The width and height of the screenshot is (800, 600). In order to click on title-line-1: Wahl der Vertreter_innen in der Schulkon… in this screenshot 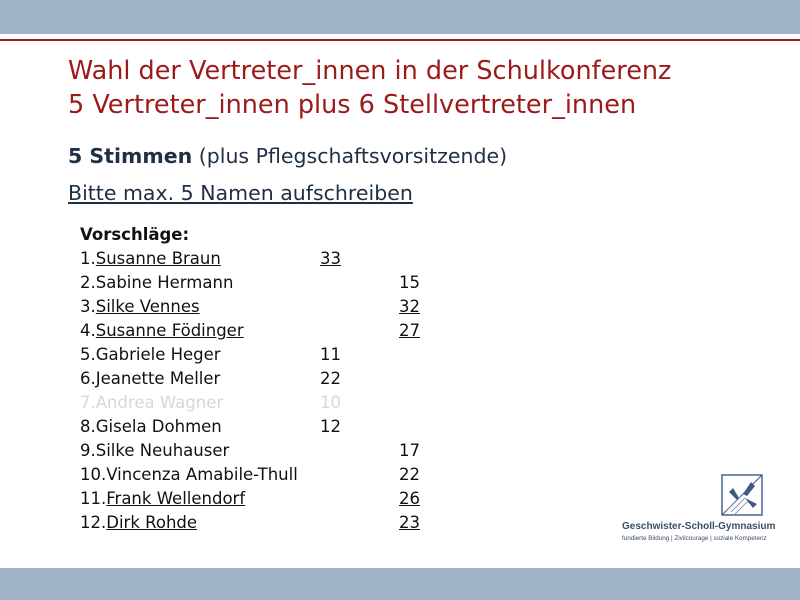, I will do `click(370, 71)`.